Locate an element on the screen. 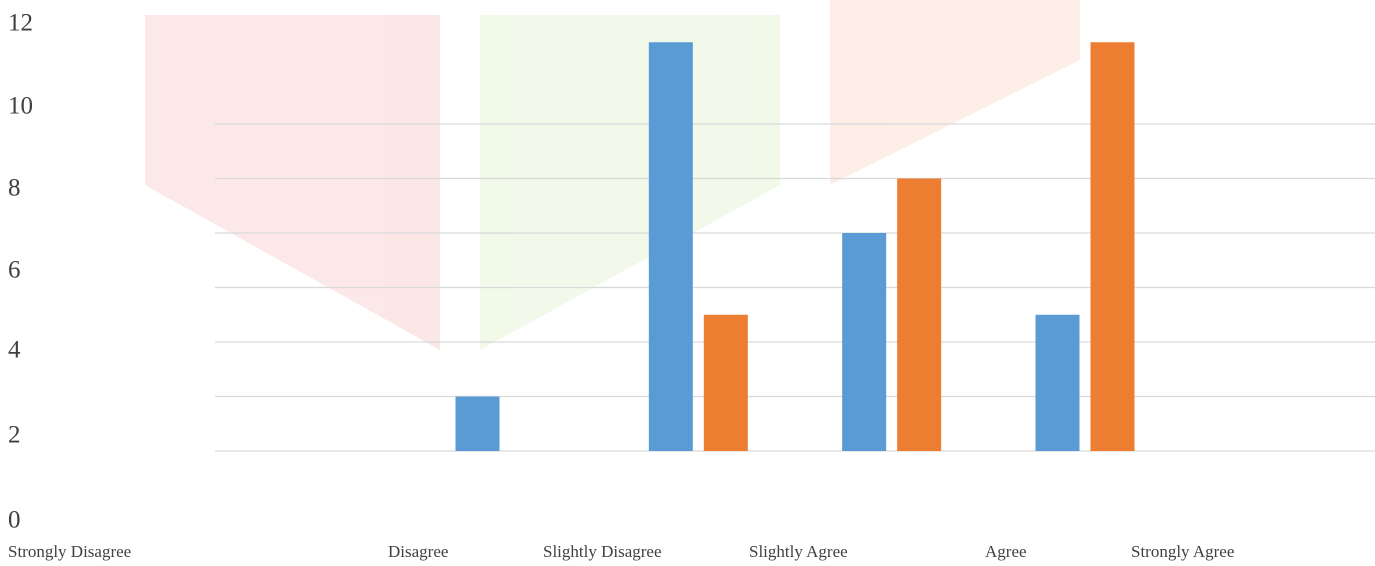  y-tick-label: 8 is located at coordinates (14, 188).